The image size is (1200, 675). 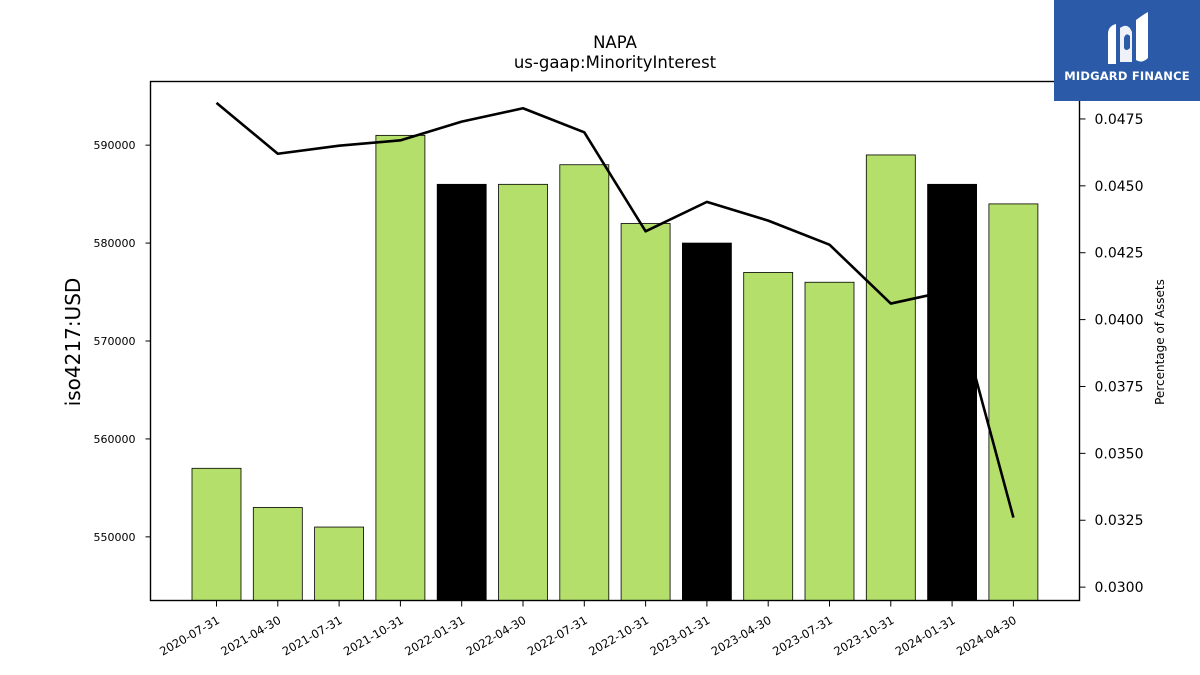 What do you see at coordinates (615, 42) in the screenshot?
I see `chart-title: NAPA` at bounding box center [615, 42].